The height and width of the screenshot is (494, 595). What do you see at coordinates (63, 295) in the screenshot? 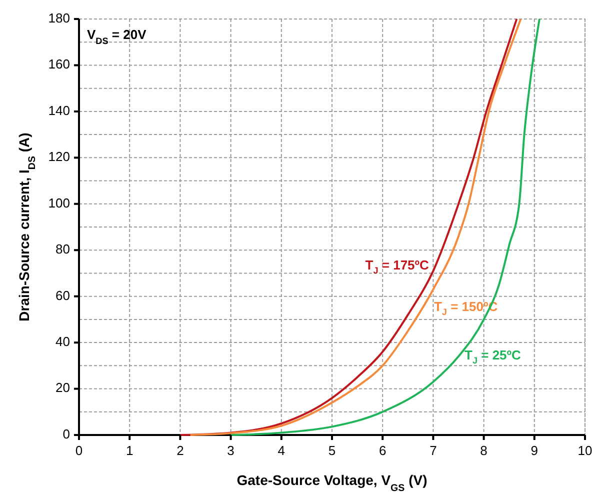
I see `y-tick-label: 60` at bounding box center [63, 295].